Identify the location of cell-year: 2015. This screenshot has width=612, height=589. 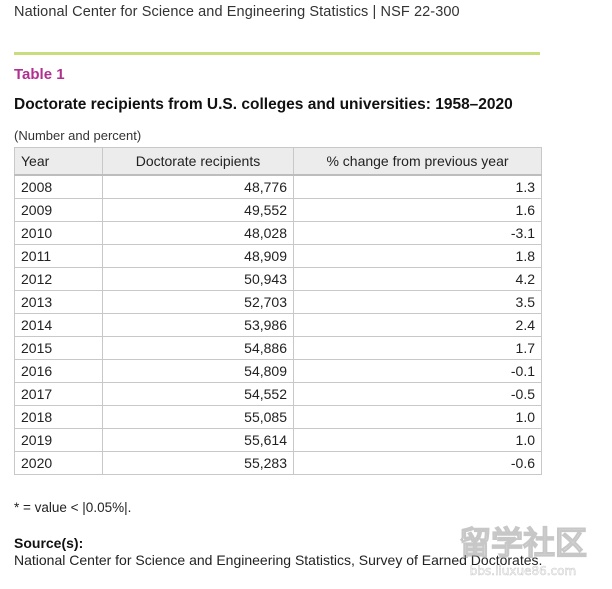
(58, 348).